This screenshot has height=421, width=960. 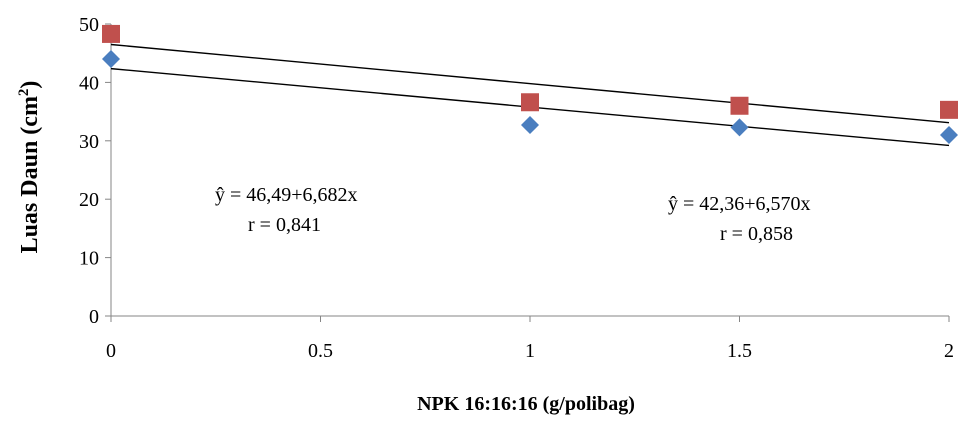 I want to click on y-tick-label: 0, so click(x=94, y=317).